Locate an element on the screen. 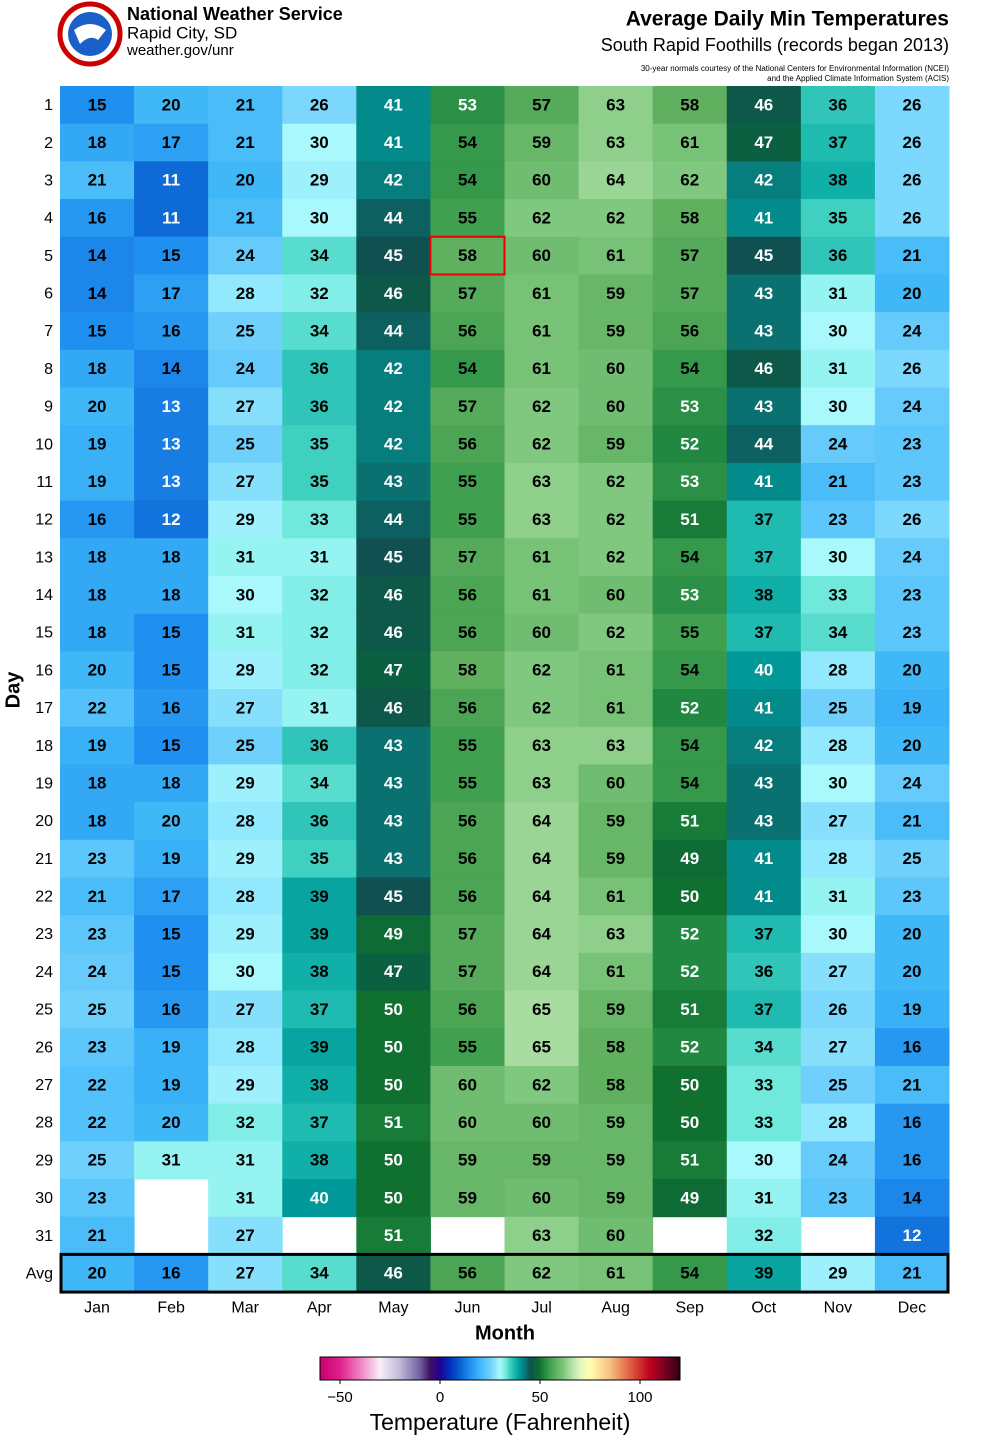 The height and width of the screenshot is (1442, 1000). cell-label: 28 is located at coordinates (837, 858).